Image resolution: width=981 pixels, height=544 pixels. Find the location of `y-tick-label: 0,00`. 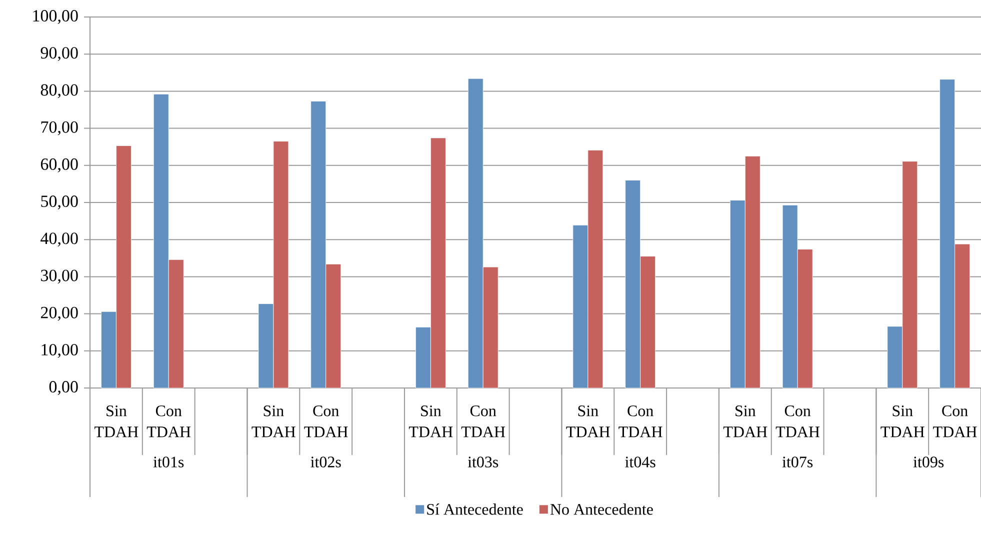

y-tick-label: 0,00 is located at coordinates (63, 388).